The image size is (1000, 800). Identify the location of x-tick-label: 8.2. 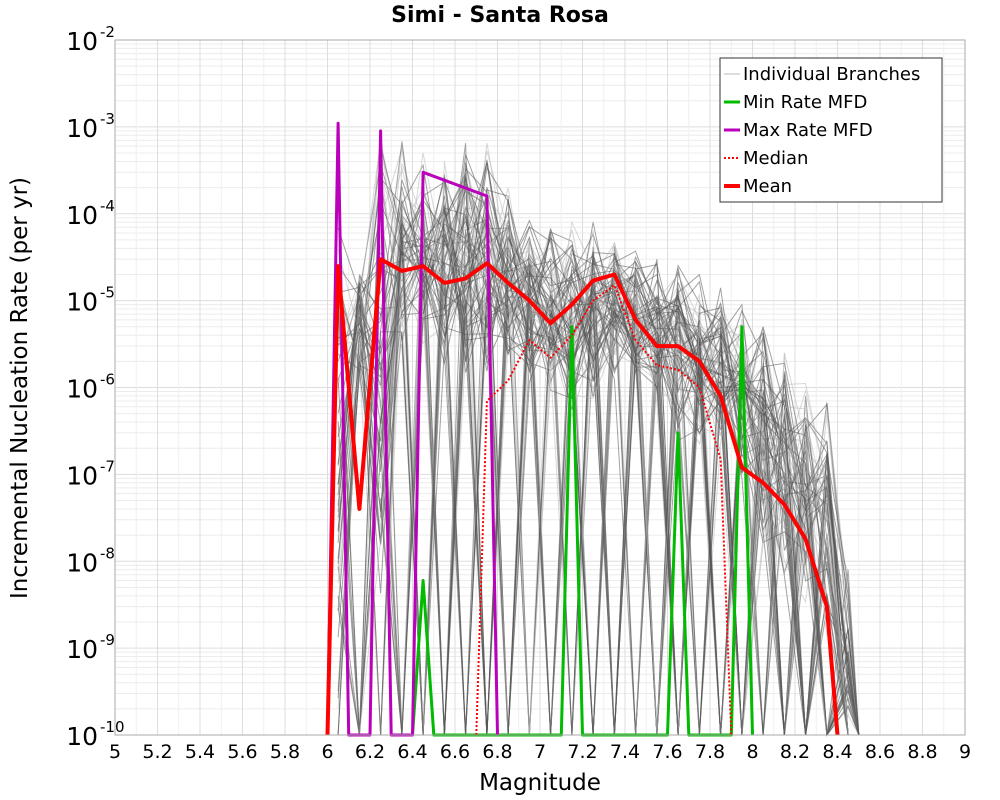
(795, 752).